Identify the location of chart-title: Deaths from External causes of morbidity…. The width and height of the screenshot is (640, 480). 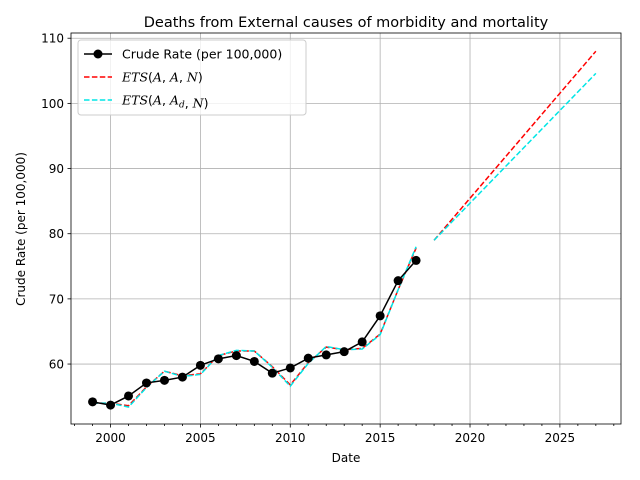
(346, 23).